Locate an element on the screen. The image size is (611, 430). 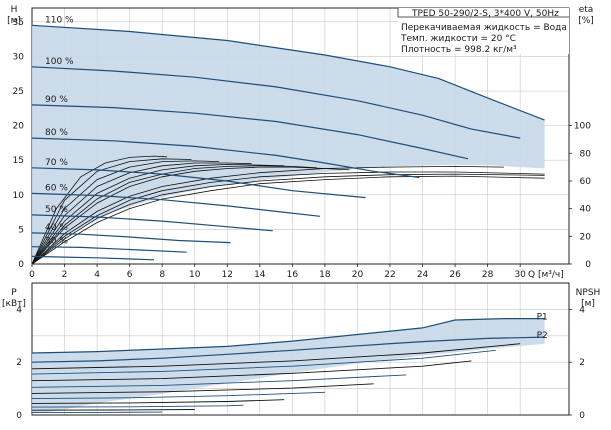
top-y-ticks: 0 5 10 15 20 25 30 35 is located at coordinates (19, 144).